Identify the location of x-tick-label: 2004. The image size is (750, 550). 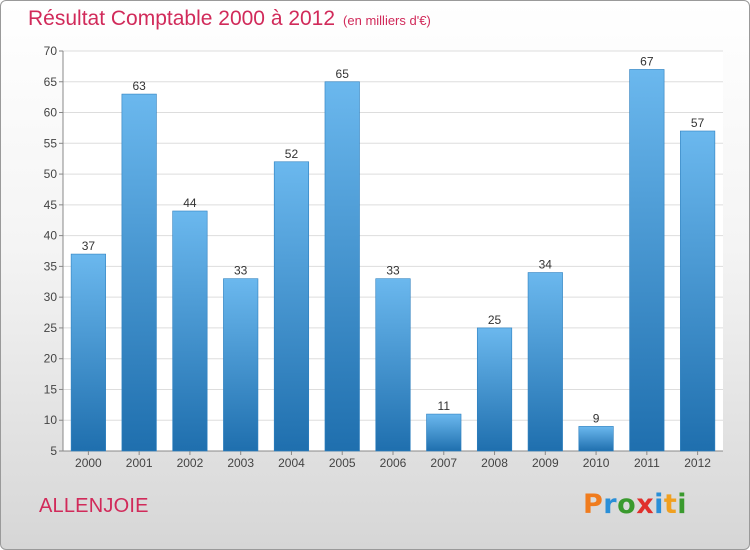
(291, 463).